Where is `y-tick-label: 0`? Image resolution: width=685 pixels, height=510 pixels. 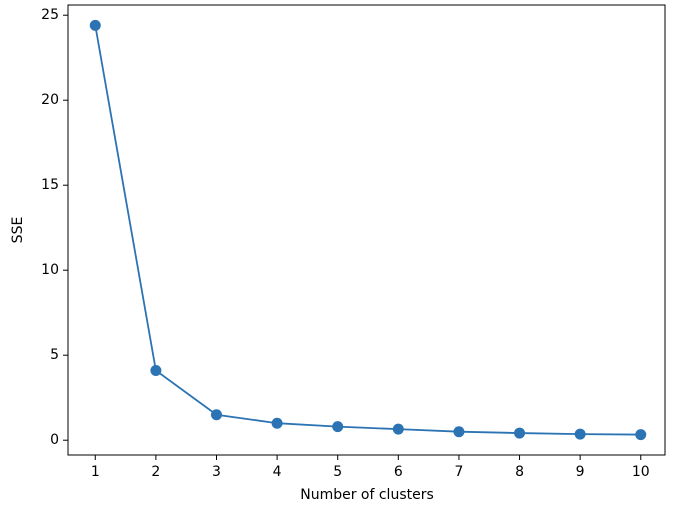 y-tick-label: 0 is located at coordinates (54, 440).